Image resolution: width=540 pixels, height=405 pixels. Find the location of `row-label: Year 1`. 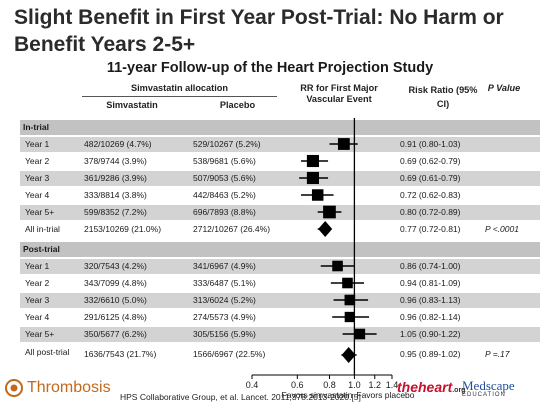

row-label: Year 1 is located at coordinates (37, 144).